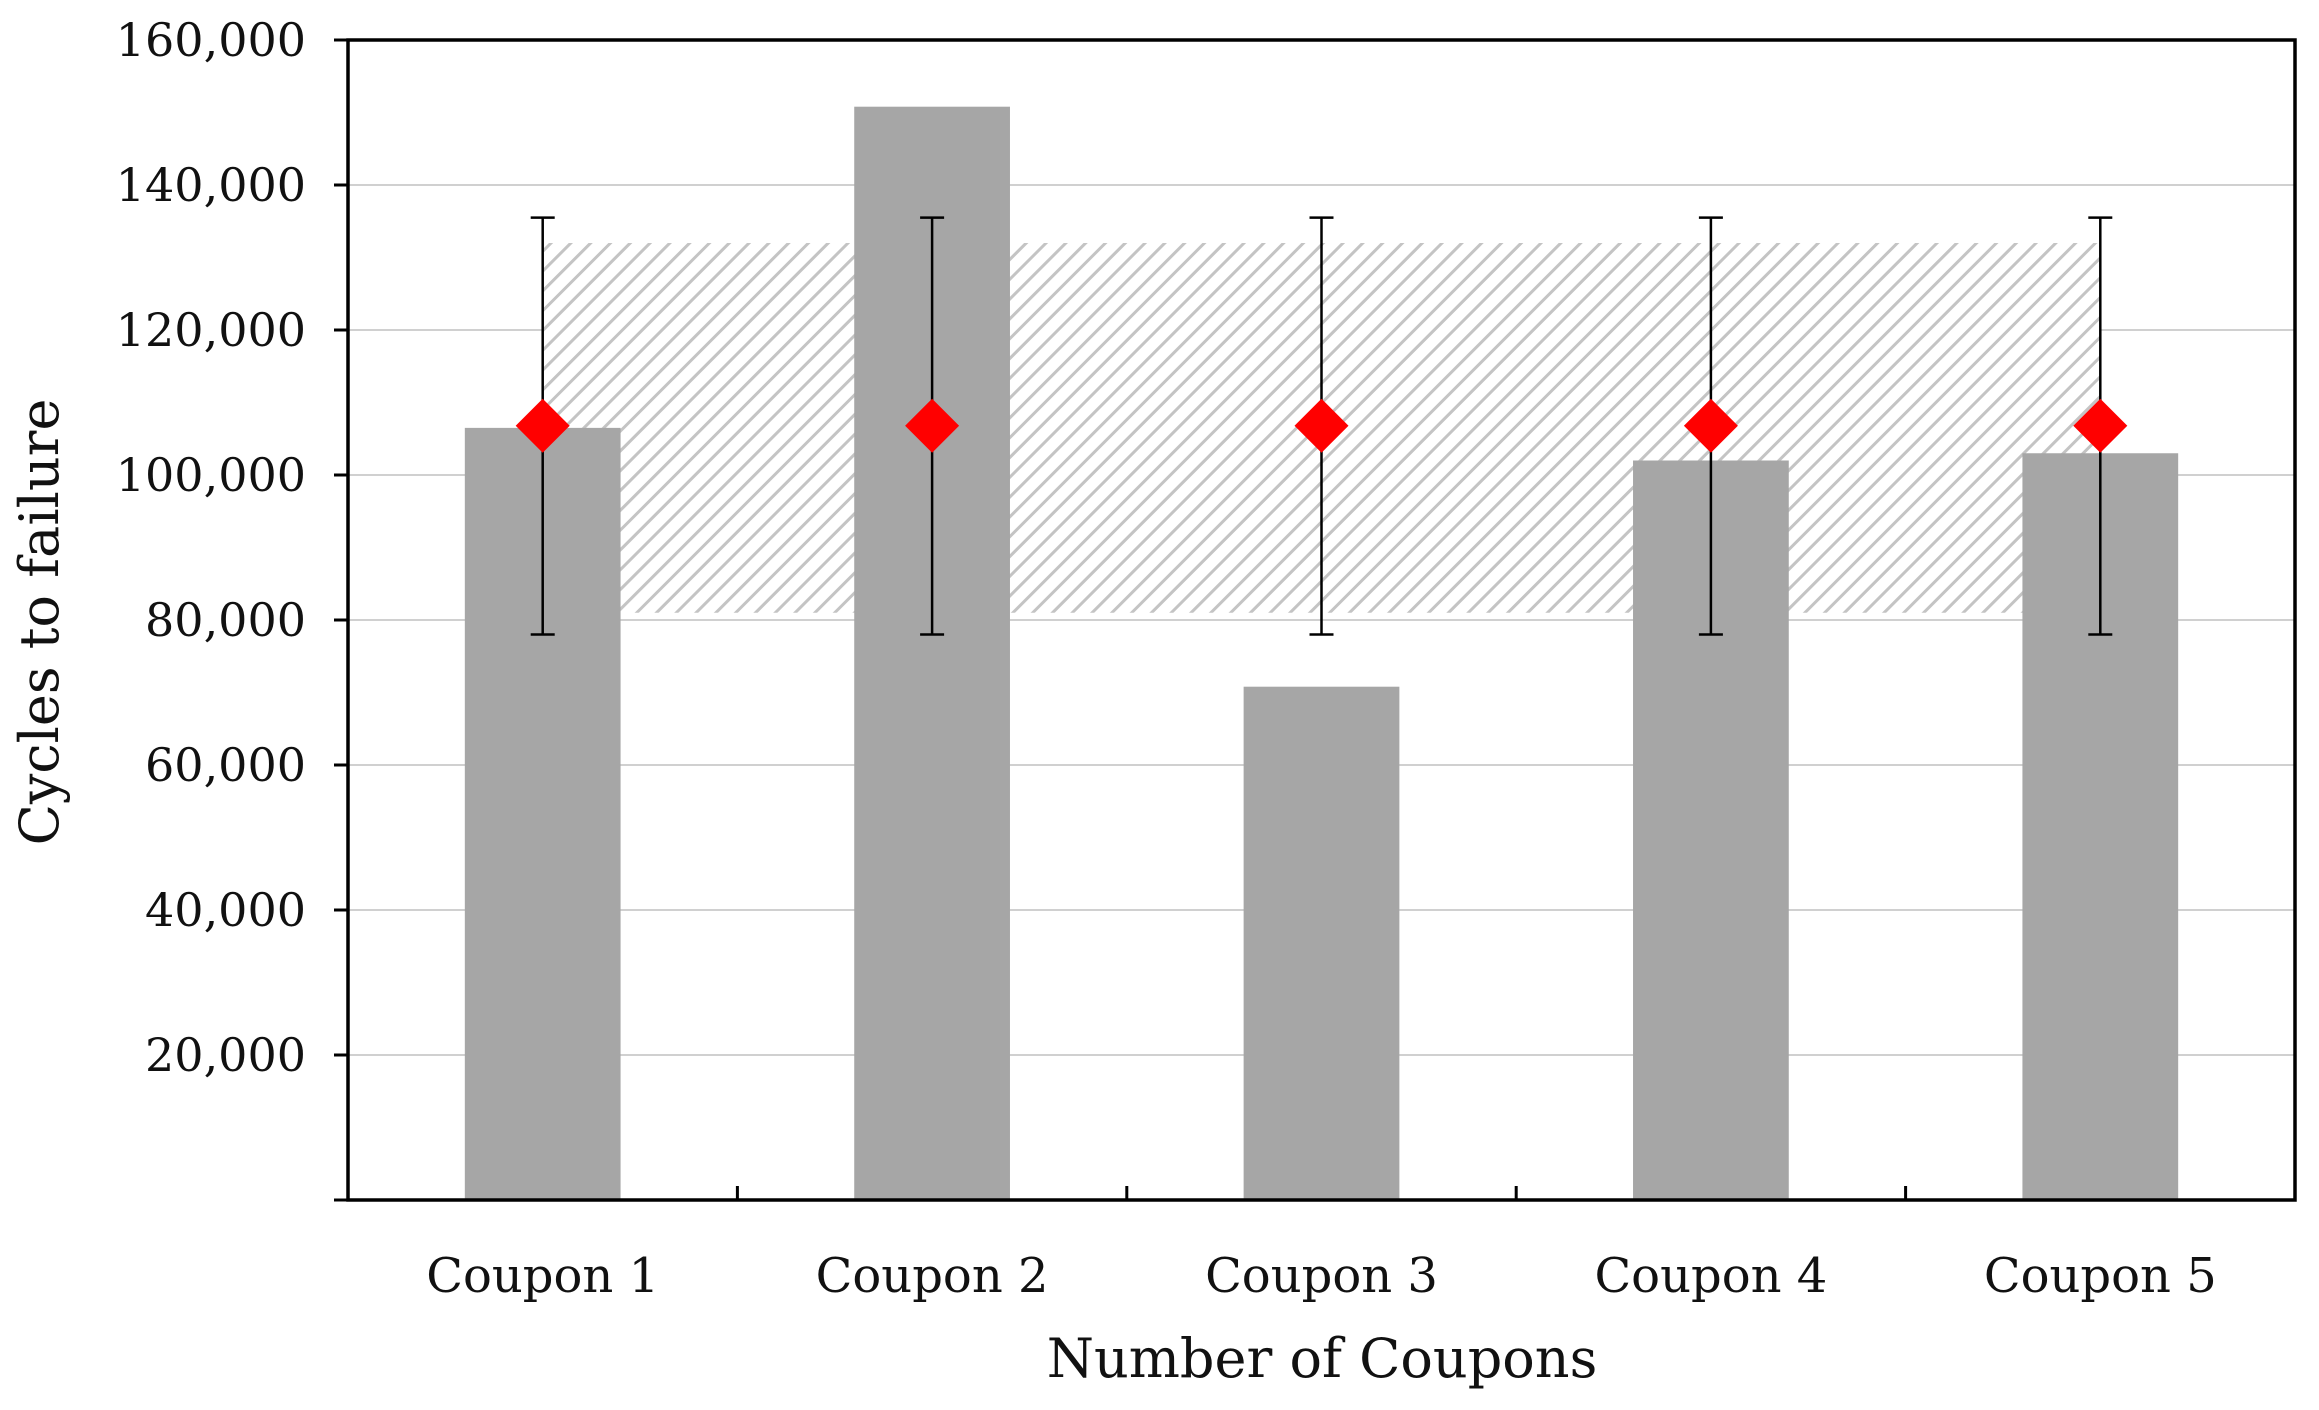 The height and width of the screenshot is (1410, 2319). Describe the element at coordinates (1321, 1276) in the screenshot. I see `x-category-label: Coupon 3` at that location.